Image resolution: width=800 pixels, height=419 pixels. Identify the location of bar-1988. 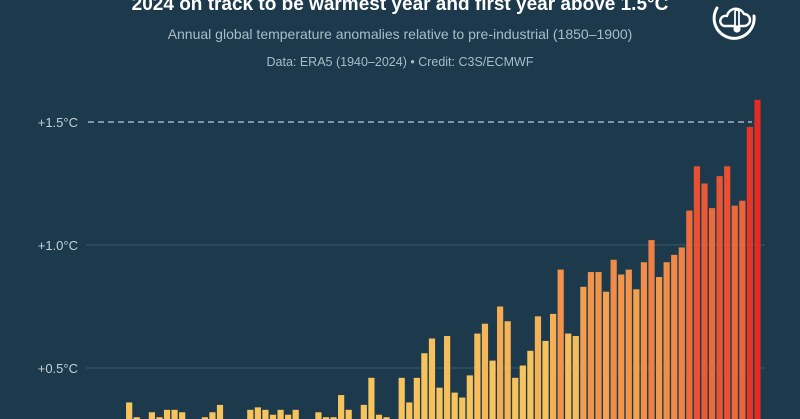
(485, 371).